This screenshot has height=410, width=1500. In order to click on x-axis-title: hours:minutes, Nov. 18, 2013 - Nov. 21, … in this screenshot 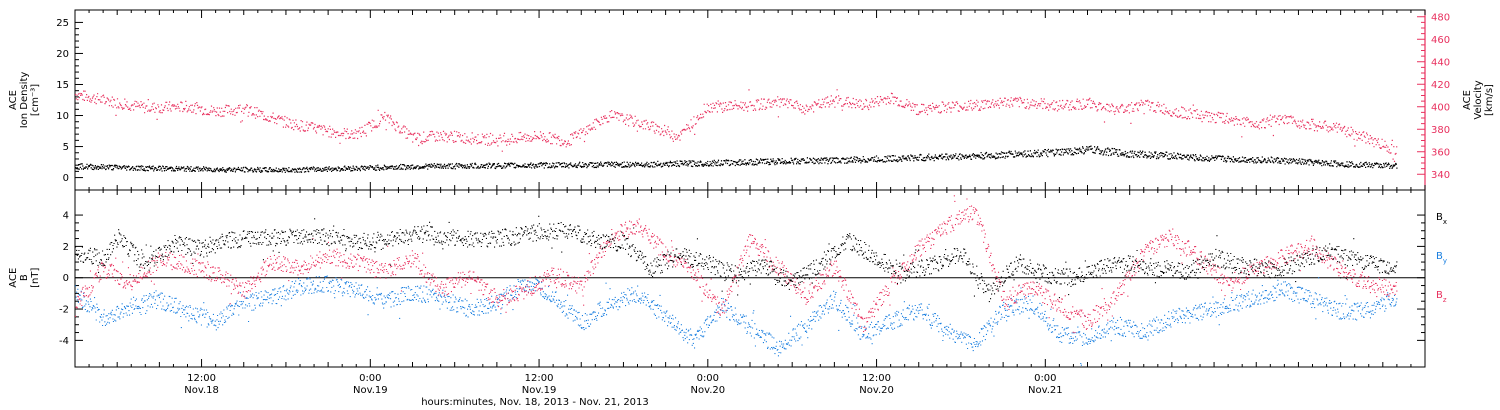, I will do `click(535, 402)`.